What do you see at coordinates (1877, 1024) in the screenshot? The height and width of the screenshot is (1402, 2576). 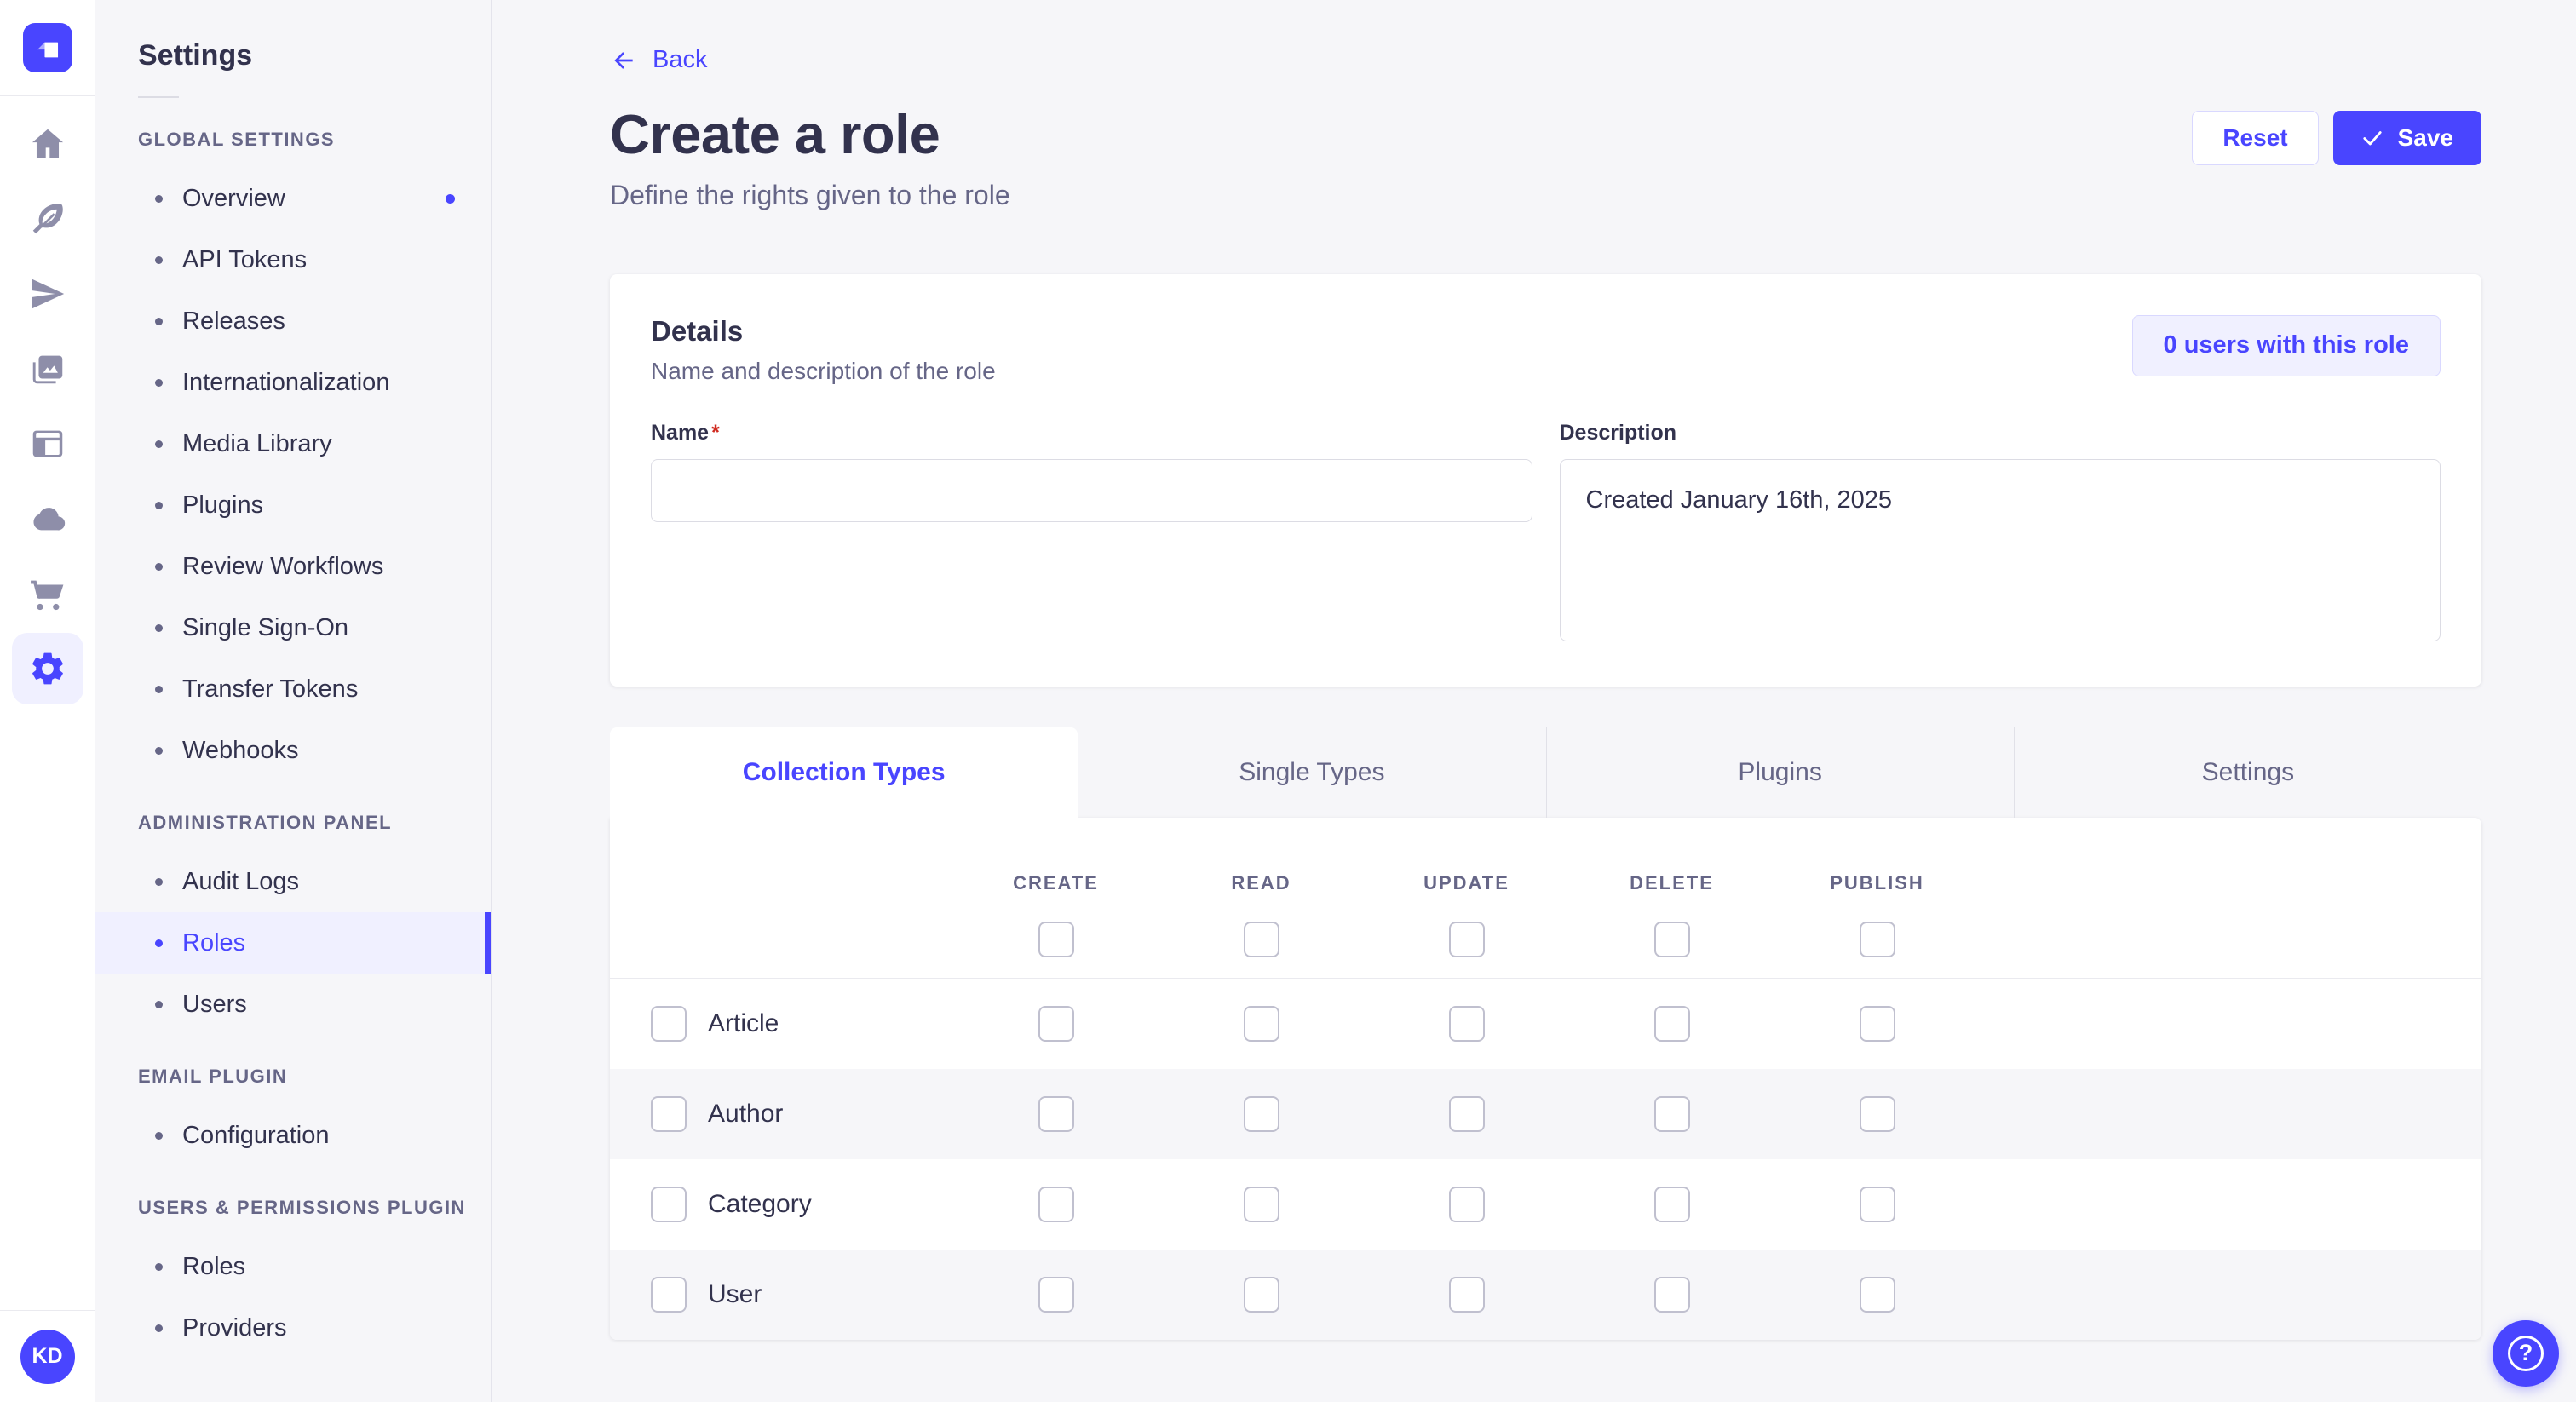 I see `article-publish-checkbox` at bounding box center [1877, 1024].